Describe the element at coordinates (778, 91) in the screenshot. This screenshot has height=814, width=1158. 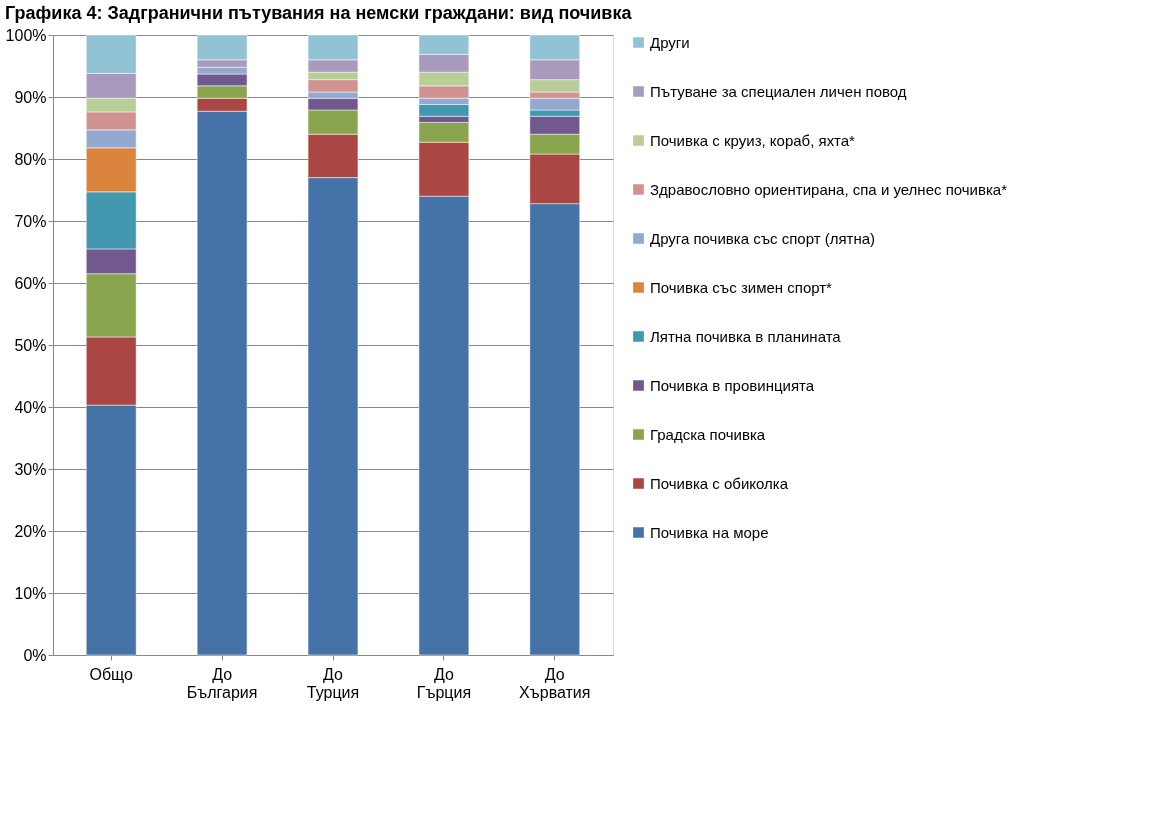
I see `legend-label: Пътуване за специален личен повод` at that location.